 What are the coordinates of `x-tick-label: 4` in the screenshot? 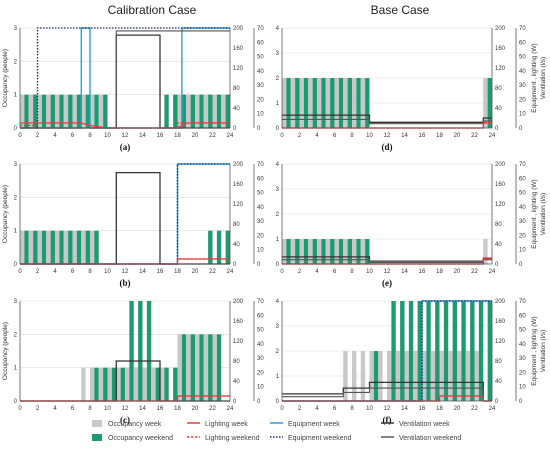 It's located at (317, 409).